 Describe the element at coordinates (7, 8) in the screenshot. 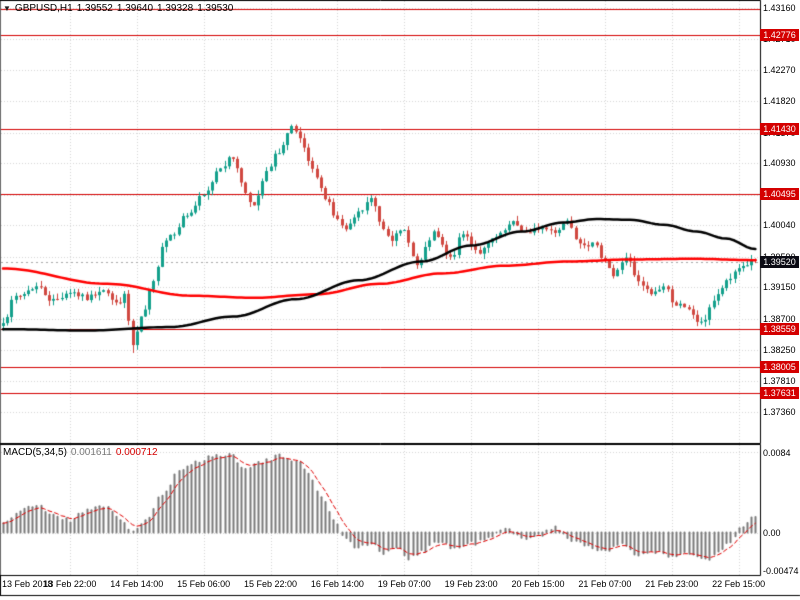

I see `symbol-marker-icon: ▼` at that location.